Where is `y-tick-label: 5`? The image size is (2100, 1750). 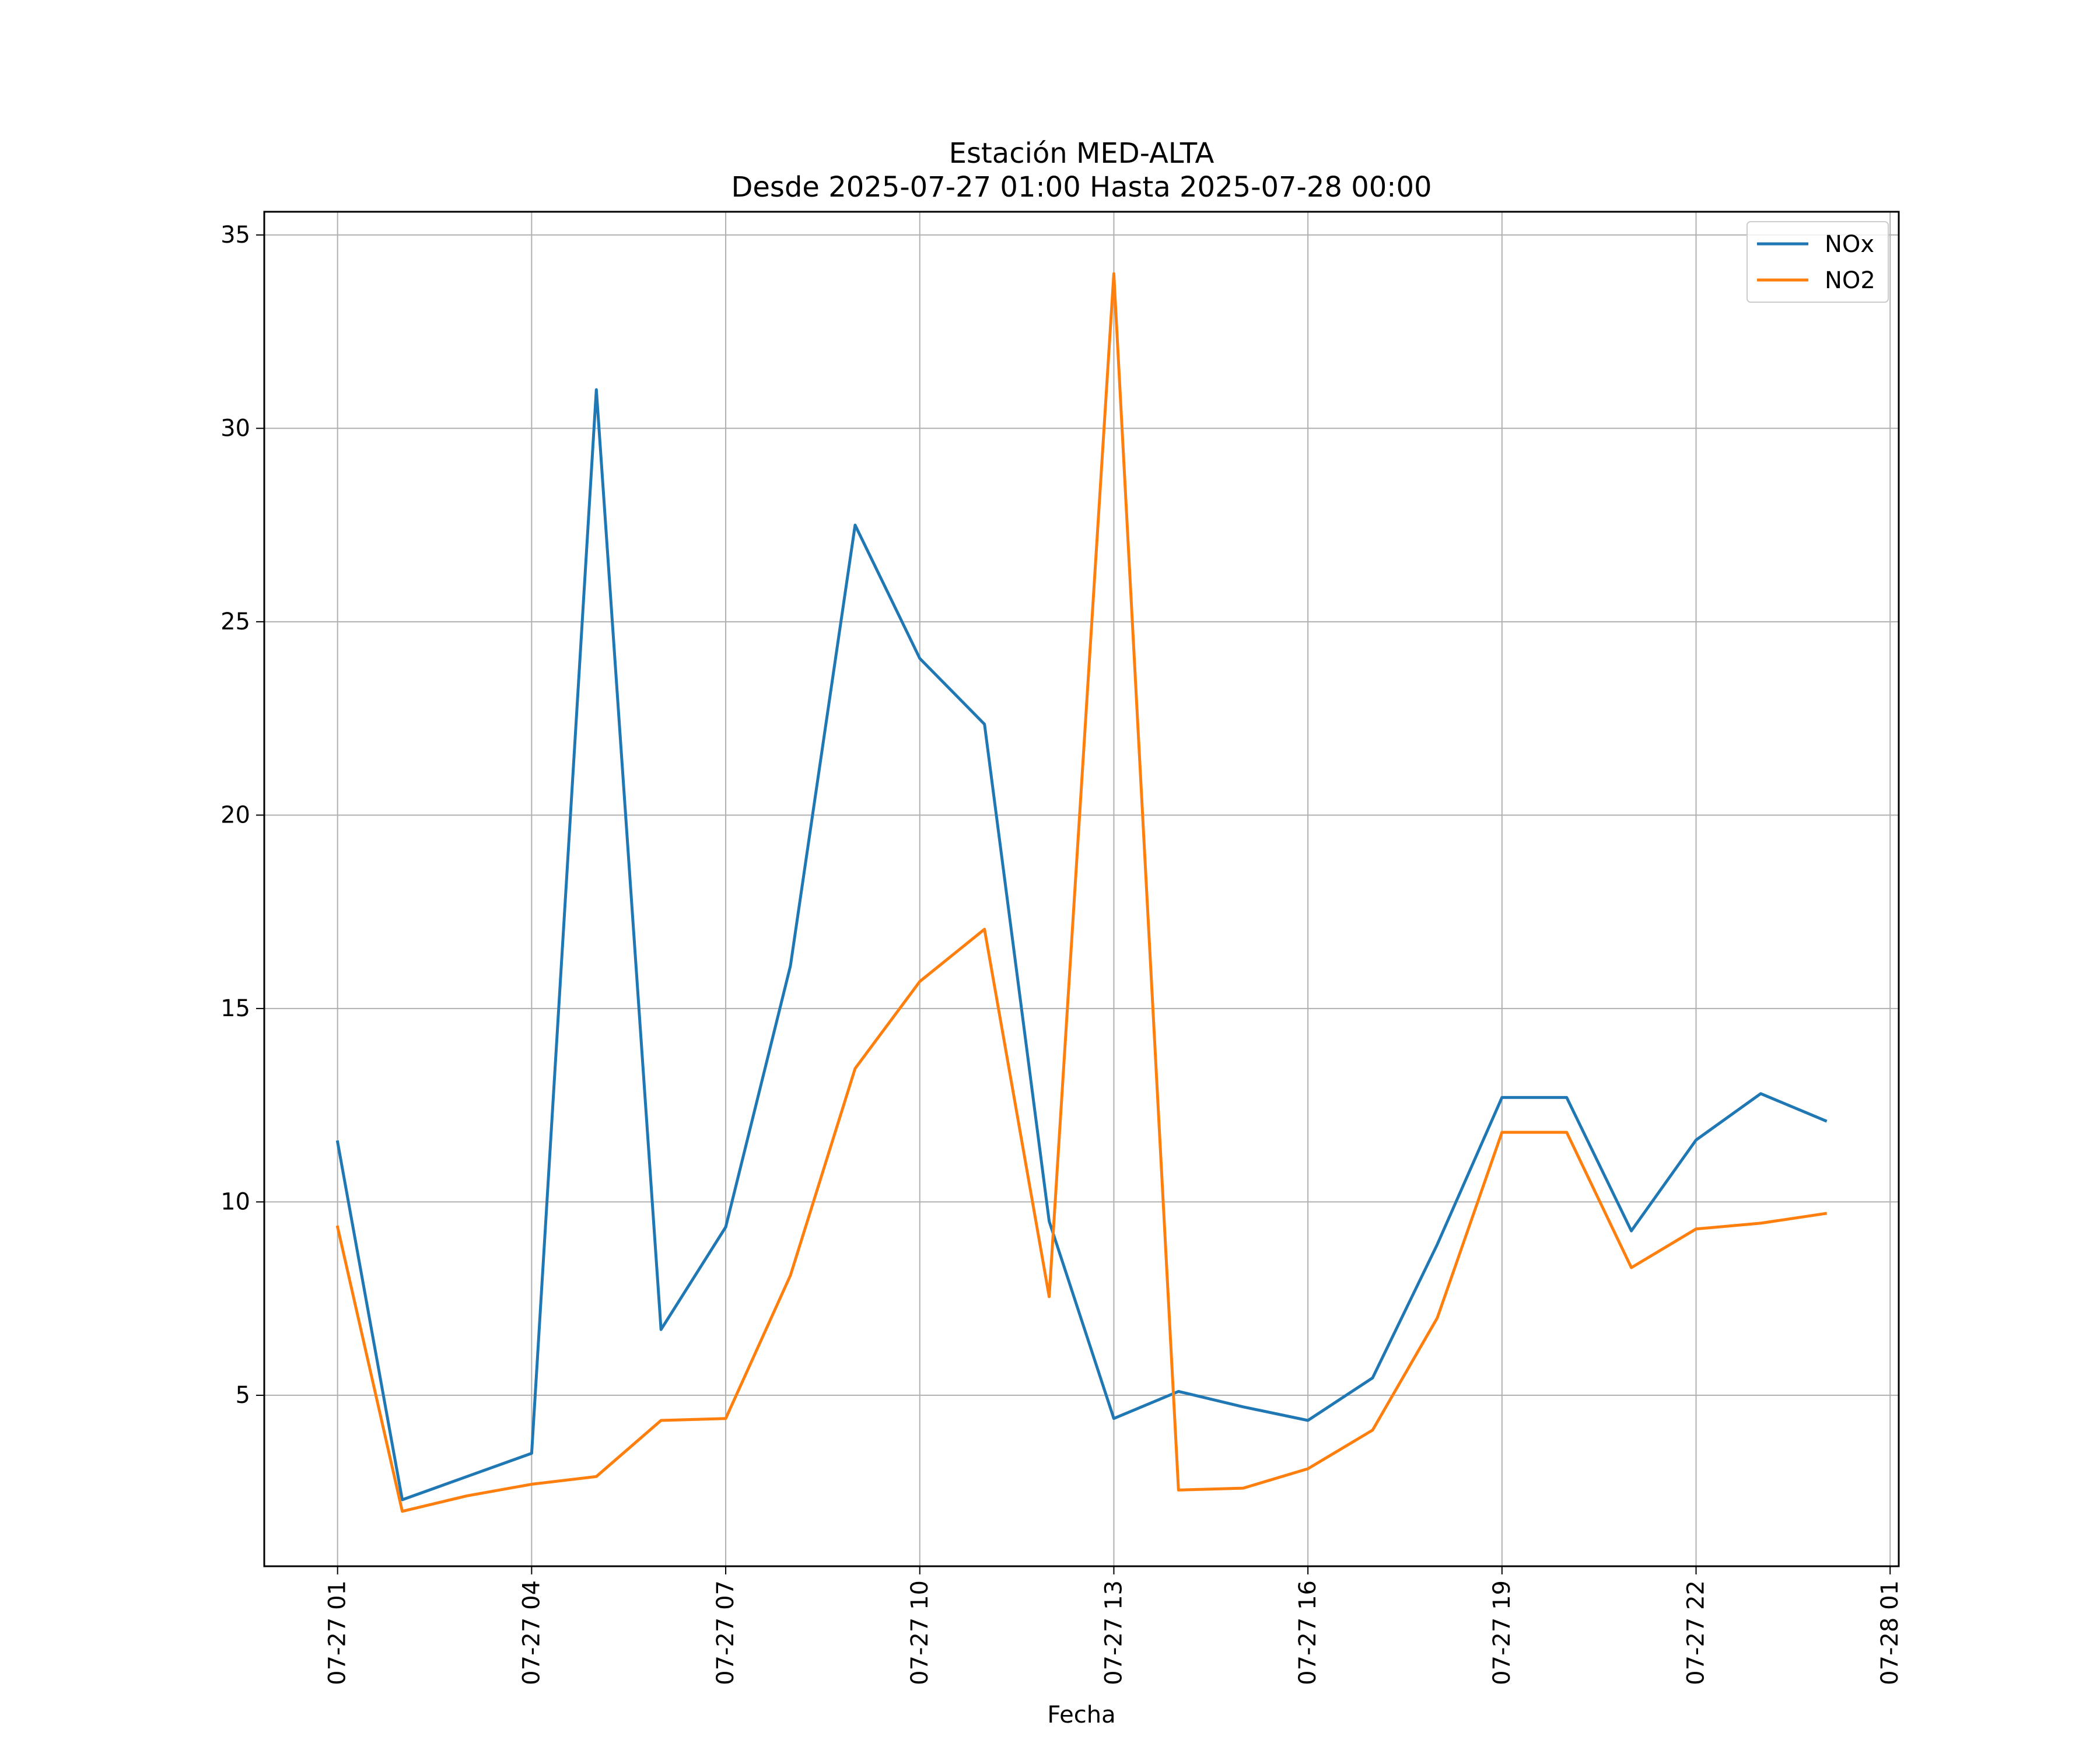 y-tick-label: 5 is located at coordinates (243, 1395).